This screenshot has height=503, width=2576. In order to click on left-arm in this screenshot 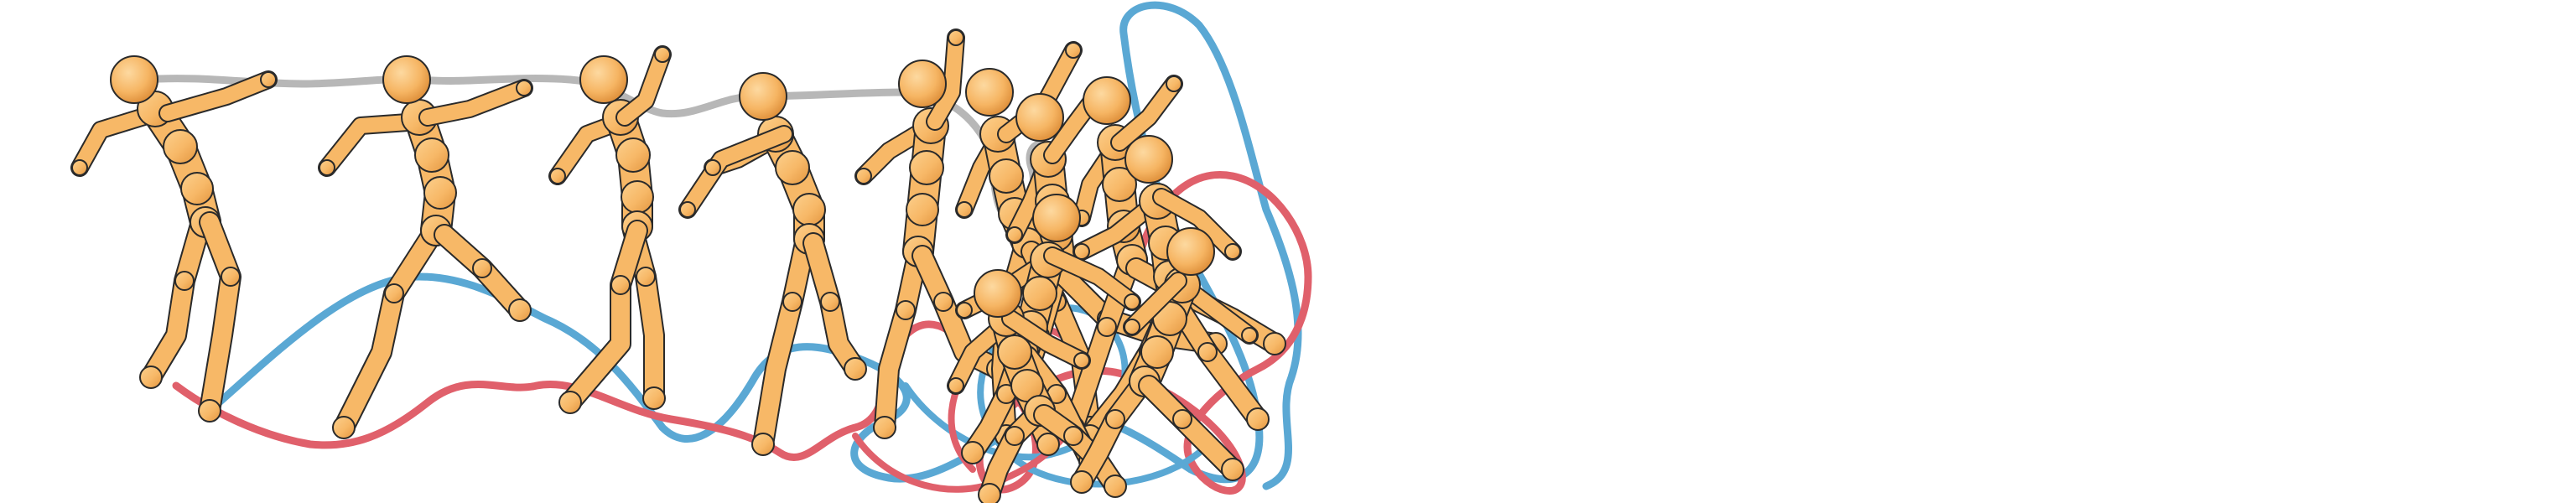, I will do `click(373, 144)`.